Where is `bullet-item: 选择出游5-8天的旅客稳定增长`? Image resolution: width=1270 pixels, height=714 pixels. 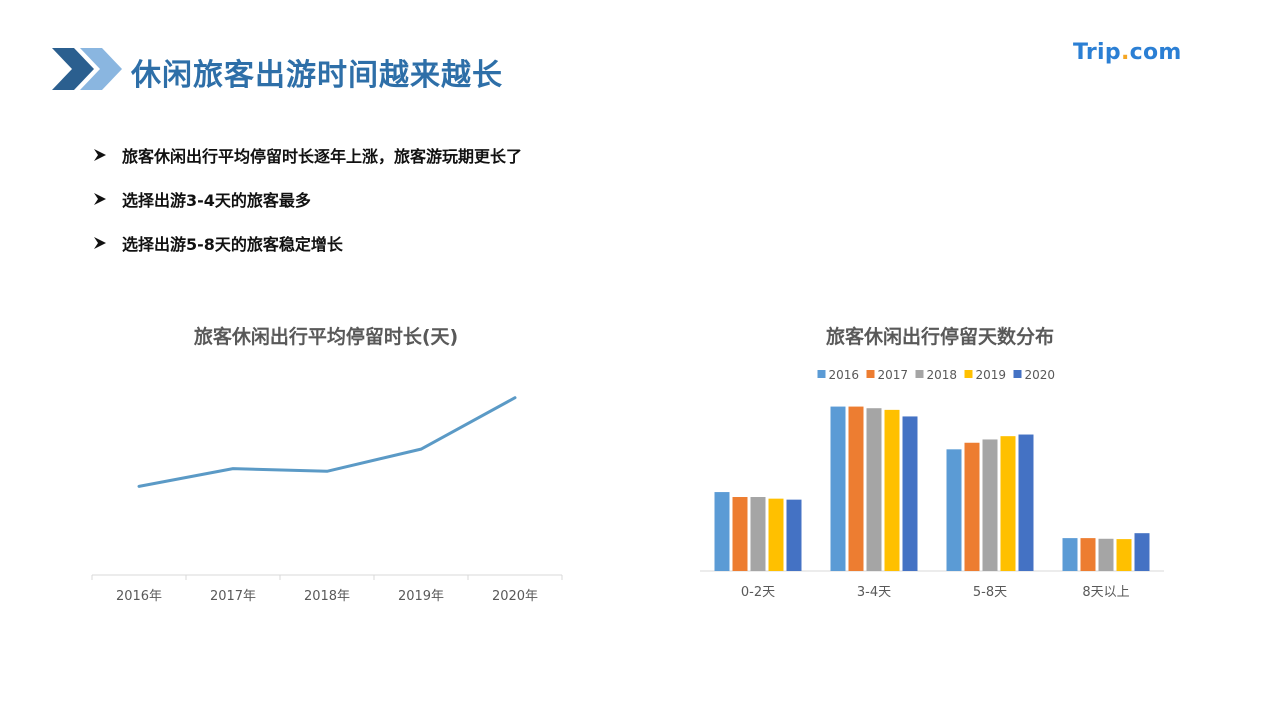 bullet-item: 选择出游5-8天的旅客稳定增长 is located at coordinates (307, 243).